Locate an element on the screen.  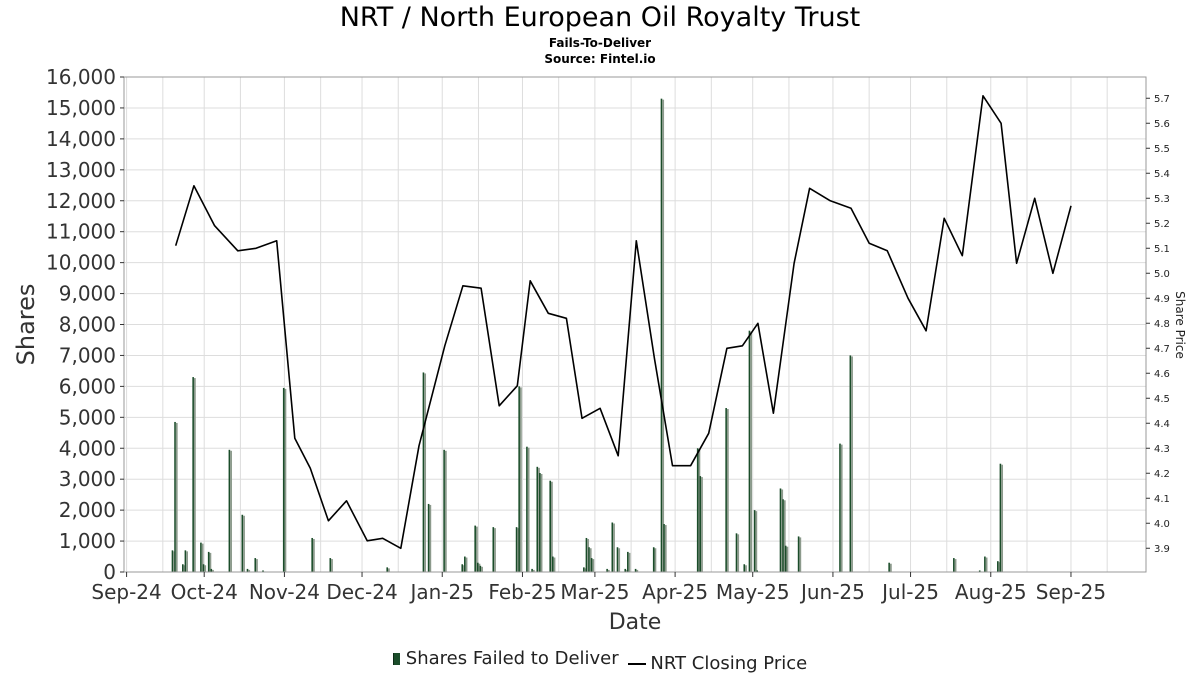
y-tick-label: 13,000 is located at coordinates (81, 170).